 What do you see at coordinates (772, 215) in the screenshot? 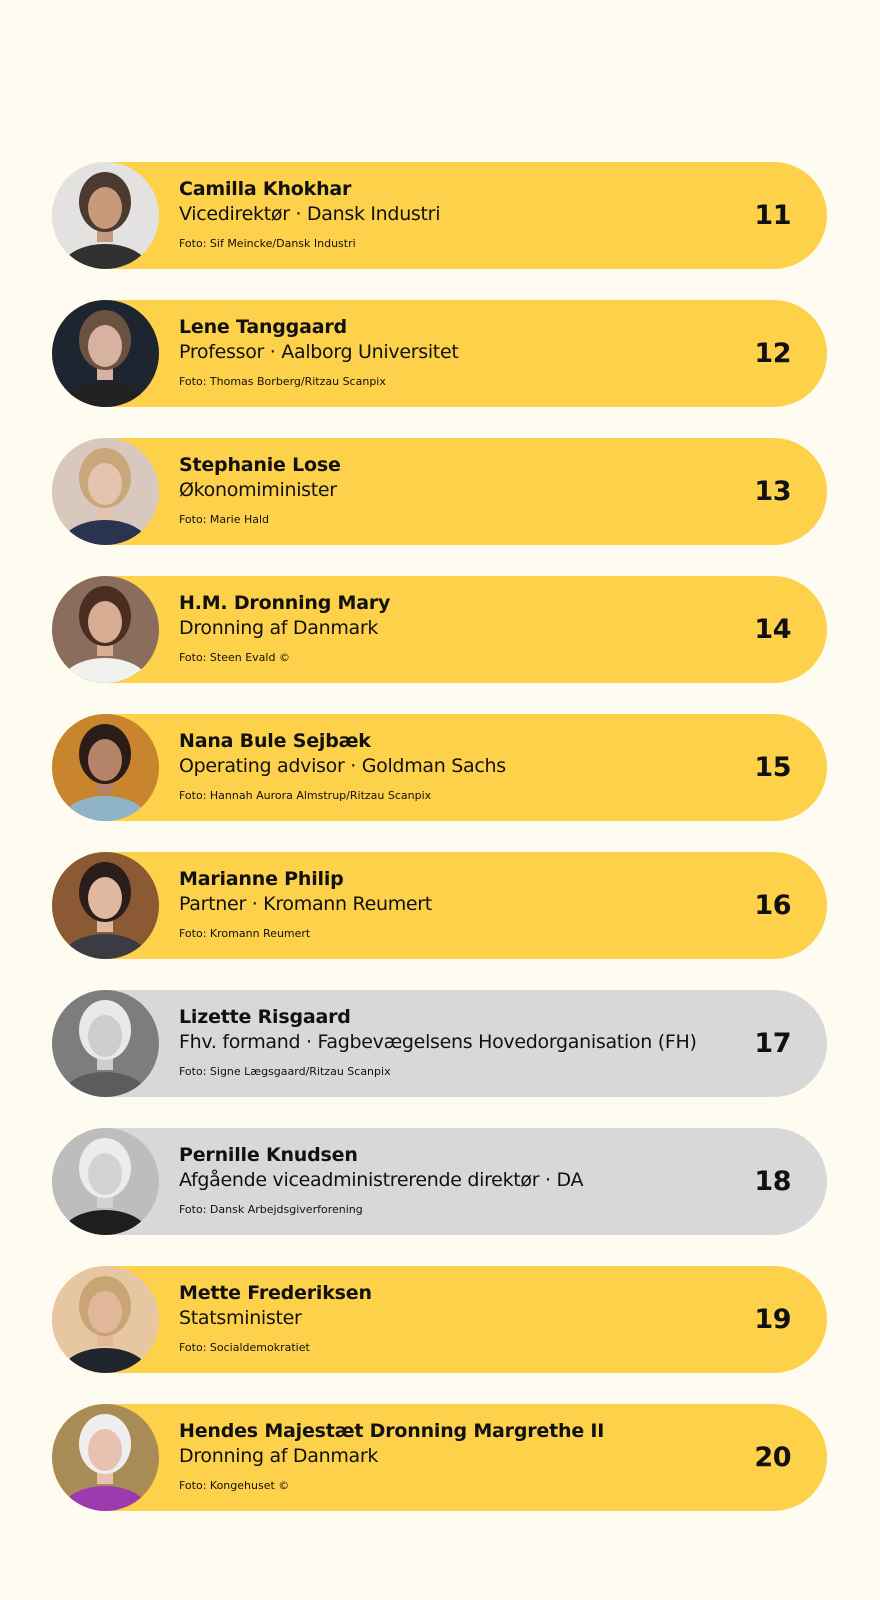
I see `rank-number: 11` at bounding box center [772, 215].